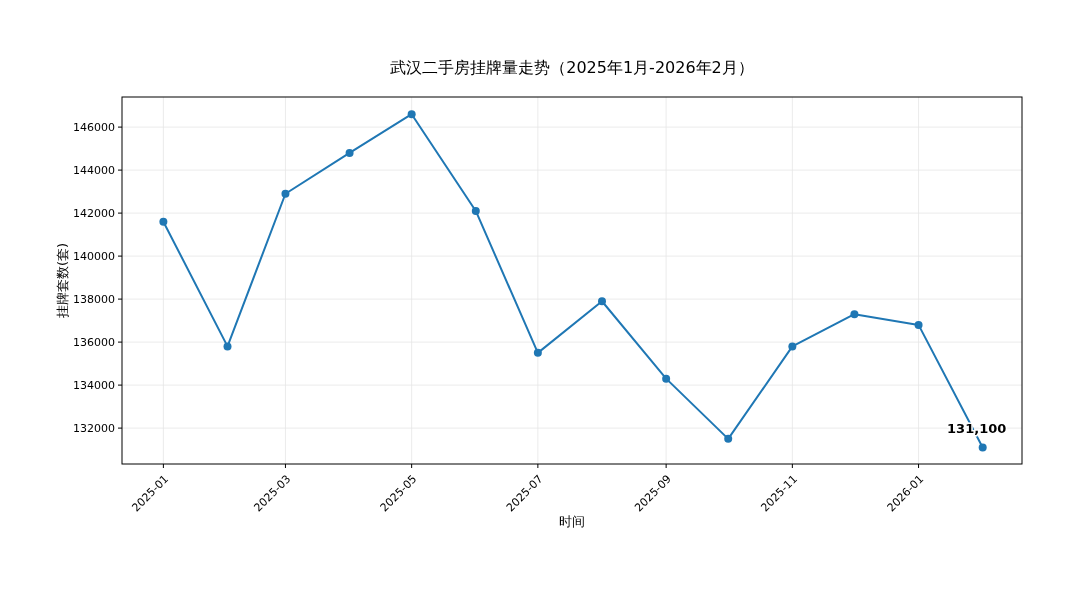 This screenshot has width=1080, height=605. Describe the element at coordinates (94, 343) in the screenshot. I see `y-tick-label: 136000` at that location.